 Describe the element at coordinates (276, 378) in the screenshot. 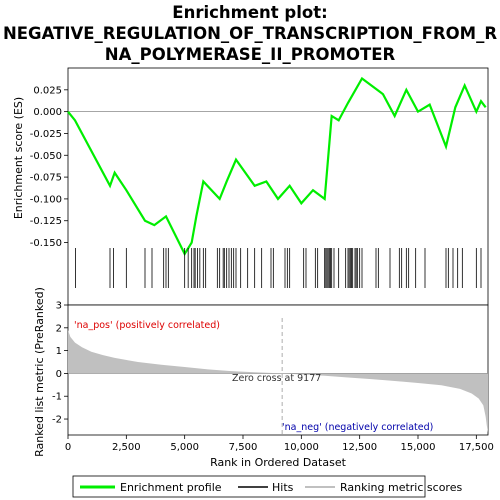

I see `zero-cross-label: Zero cross at 9177` at that location.